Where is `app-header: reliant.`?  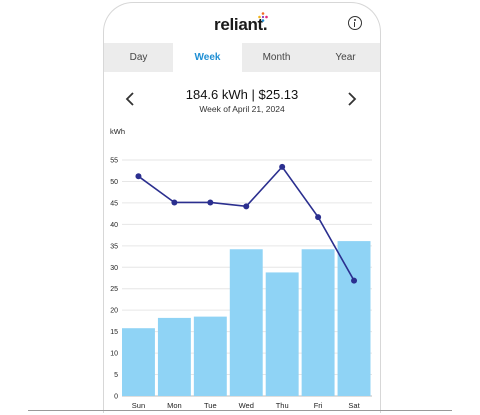 app-header: reliant. is located at coordinates (242, 23).